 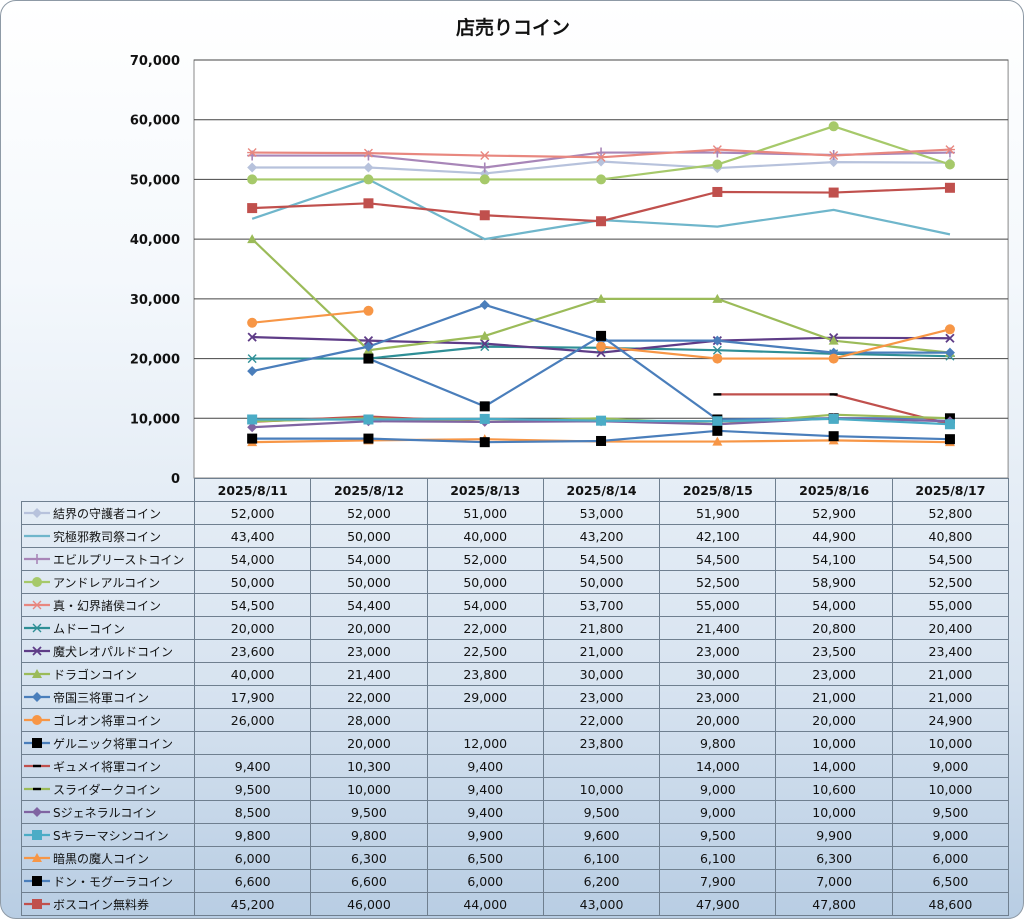 I want to click on data-label: 54,400, so click(x=369, y=605).